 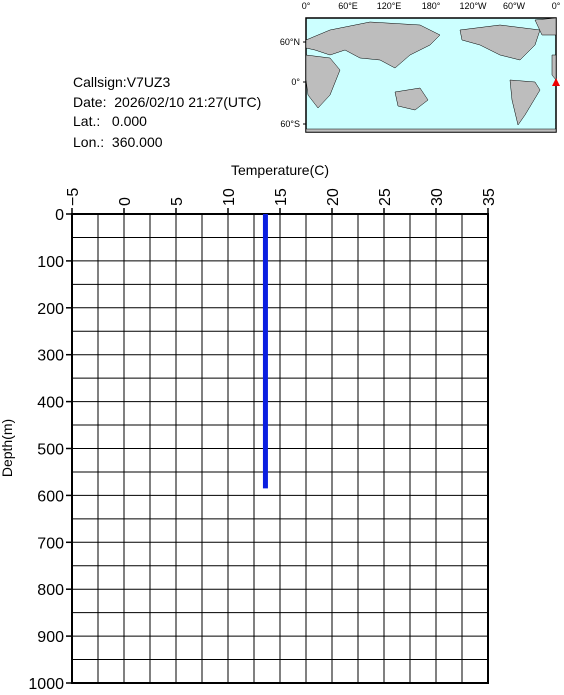 I want to click on x-tick-label: 15, so click(x=281, y=197).